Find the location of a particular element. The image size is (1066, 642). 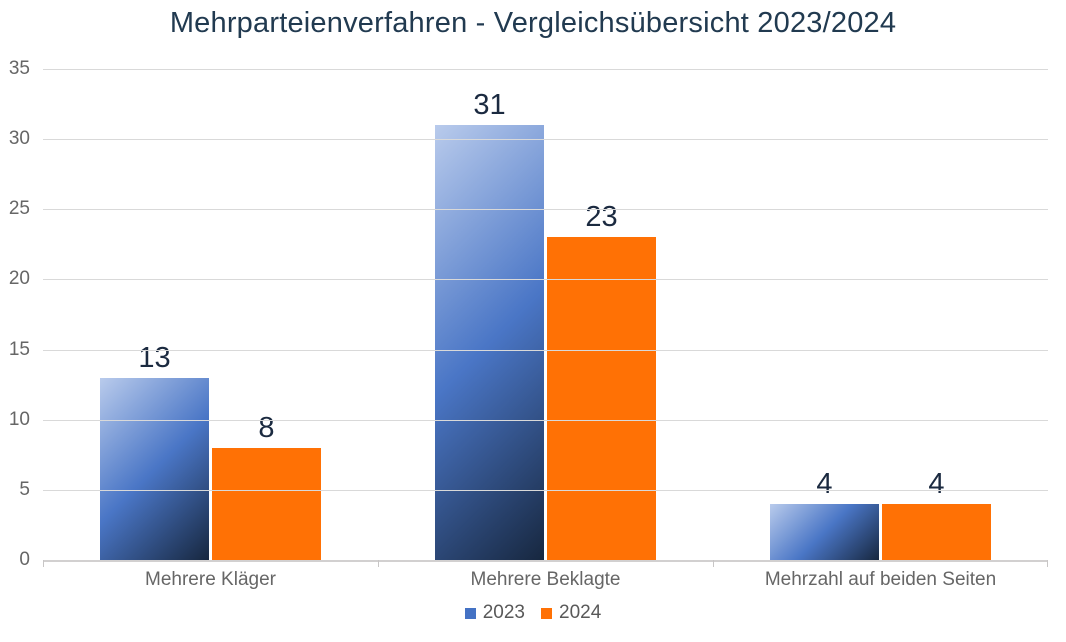

y-axis-tick-label: 20 is located at coordinates (19, 279).